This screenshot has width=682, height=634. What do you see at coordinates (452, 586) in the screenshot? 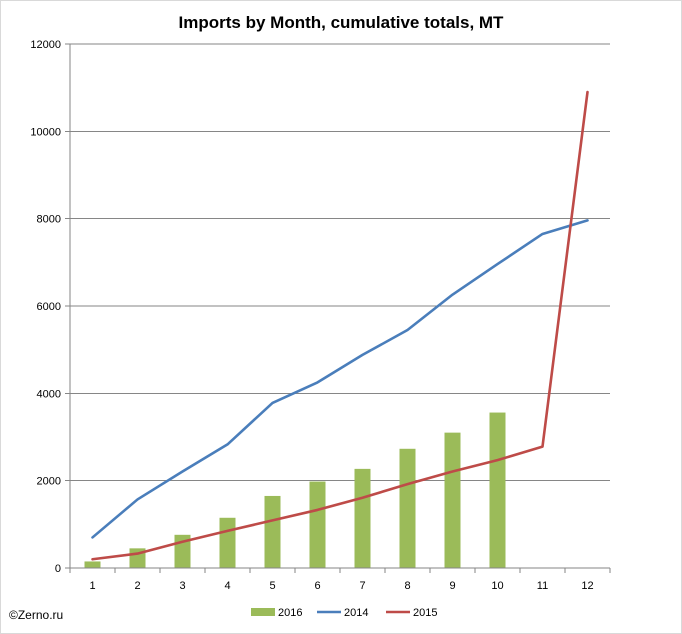
I see `x-tick-label: 9` at bounding box center [452, 586].